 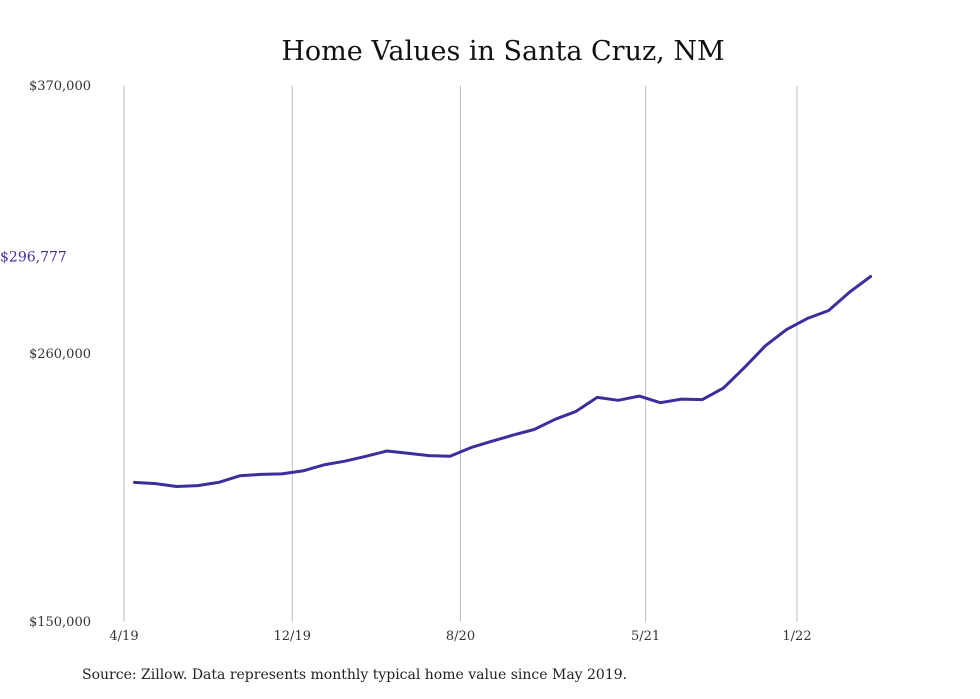 I want to click on y-tick-label: $260,000, so click(x=60, y=354).